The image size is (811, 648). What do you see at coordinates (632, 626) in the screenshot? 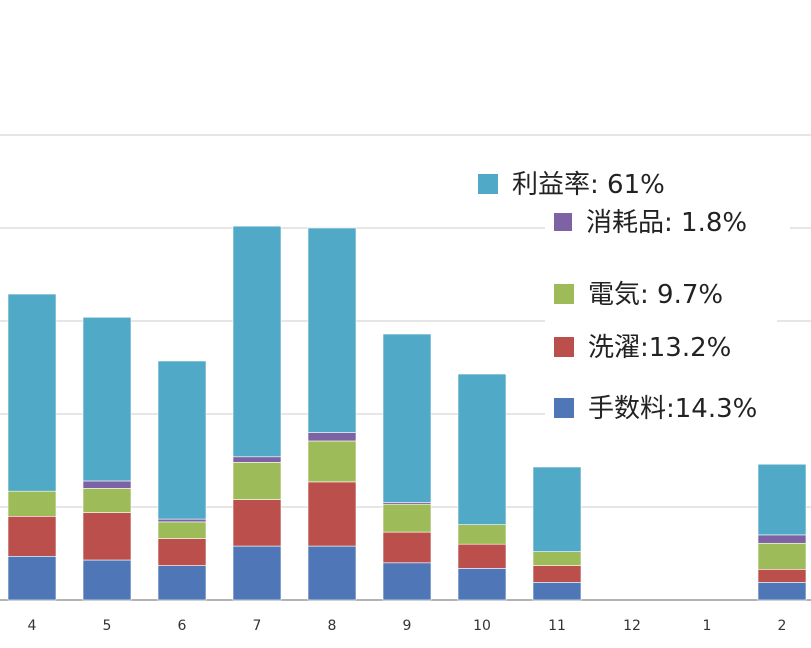
I see `x-tick-label: 12` at bounding box center [632, 626].